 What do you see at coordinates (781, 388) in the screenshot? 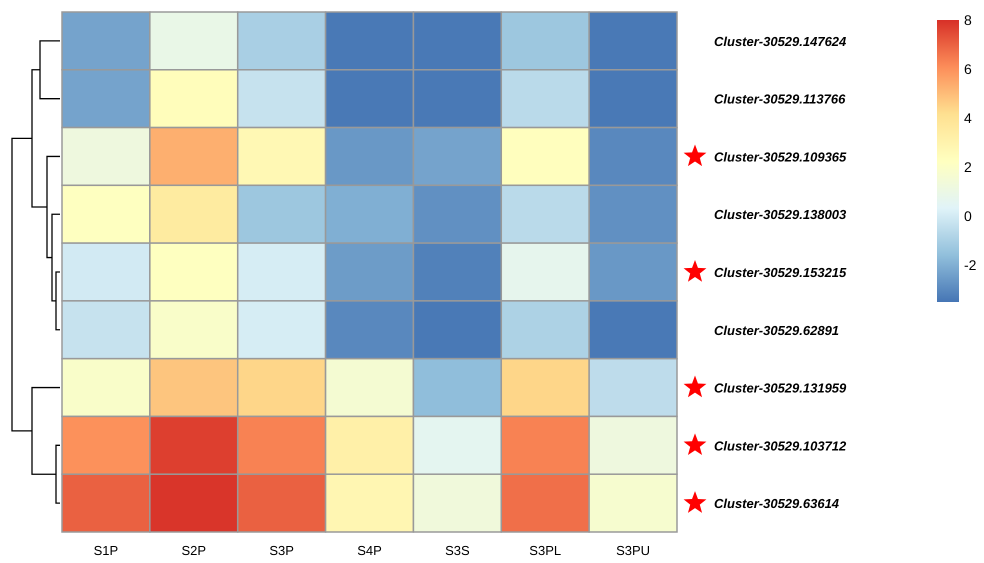
I see `y-tick-label: Cluster-30529.131959` at bounding box center [781, 388].